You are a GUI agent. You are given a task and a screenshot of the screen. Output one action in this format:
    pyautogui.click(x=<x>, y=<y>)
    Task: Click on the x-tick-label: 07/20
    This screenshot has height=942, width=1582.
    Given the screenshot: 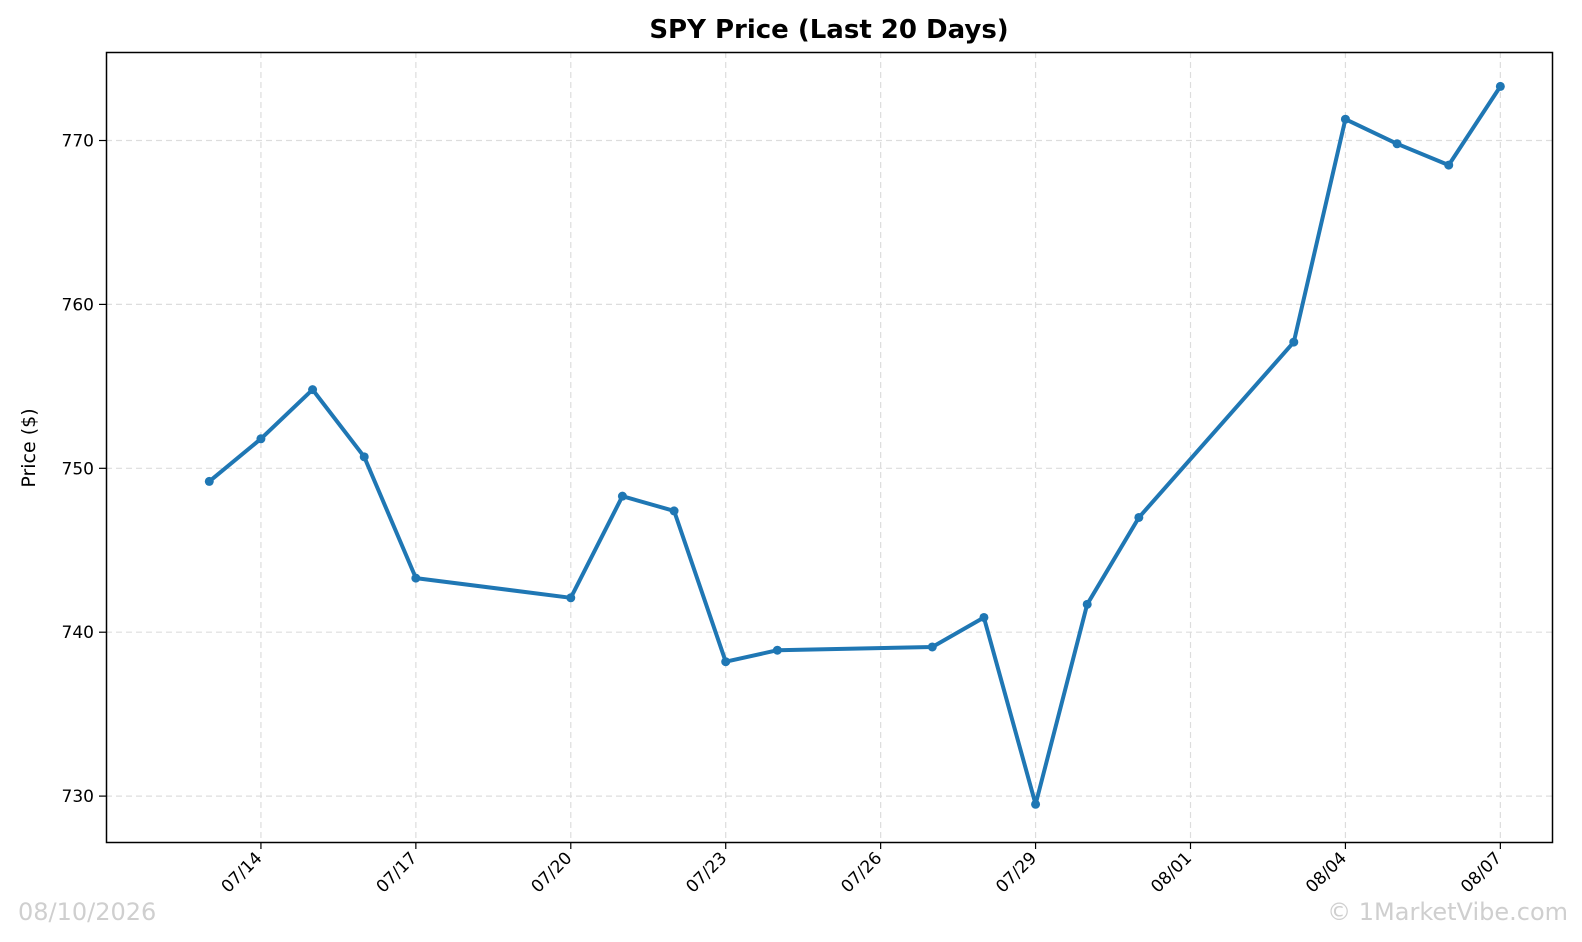 What is the action you would take?
    pyautogui.click(x=552, y=872)
    